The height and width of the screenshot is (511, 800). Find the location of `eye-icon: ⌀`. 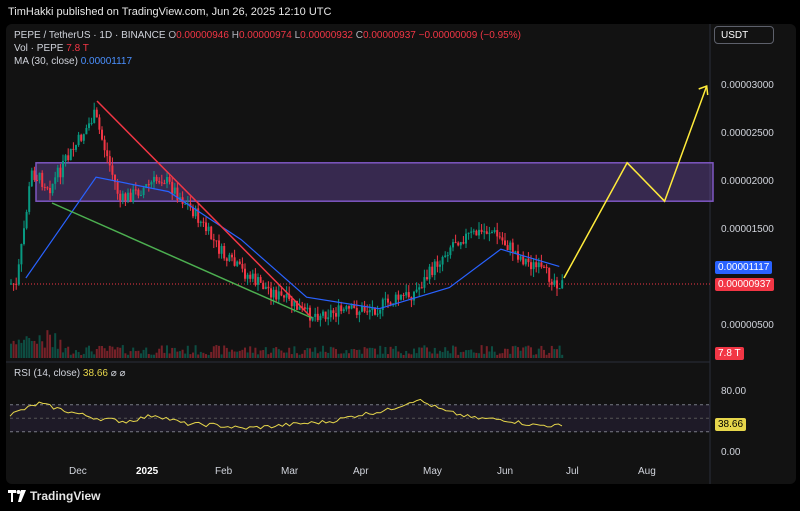

eye-icon: ⌀ is located at coordinates (113, 373).